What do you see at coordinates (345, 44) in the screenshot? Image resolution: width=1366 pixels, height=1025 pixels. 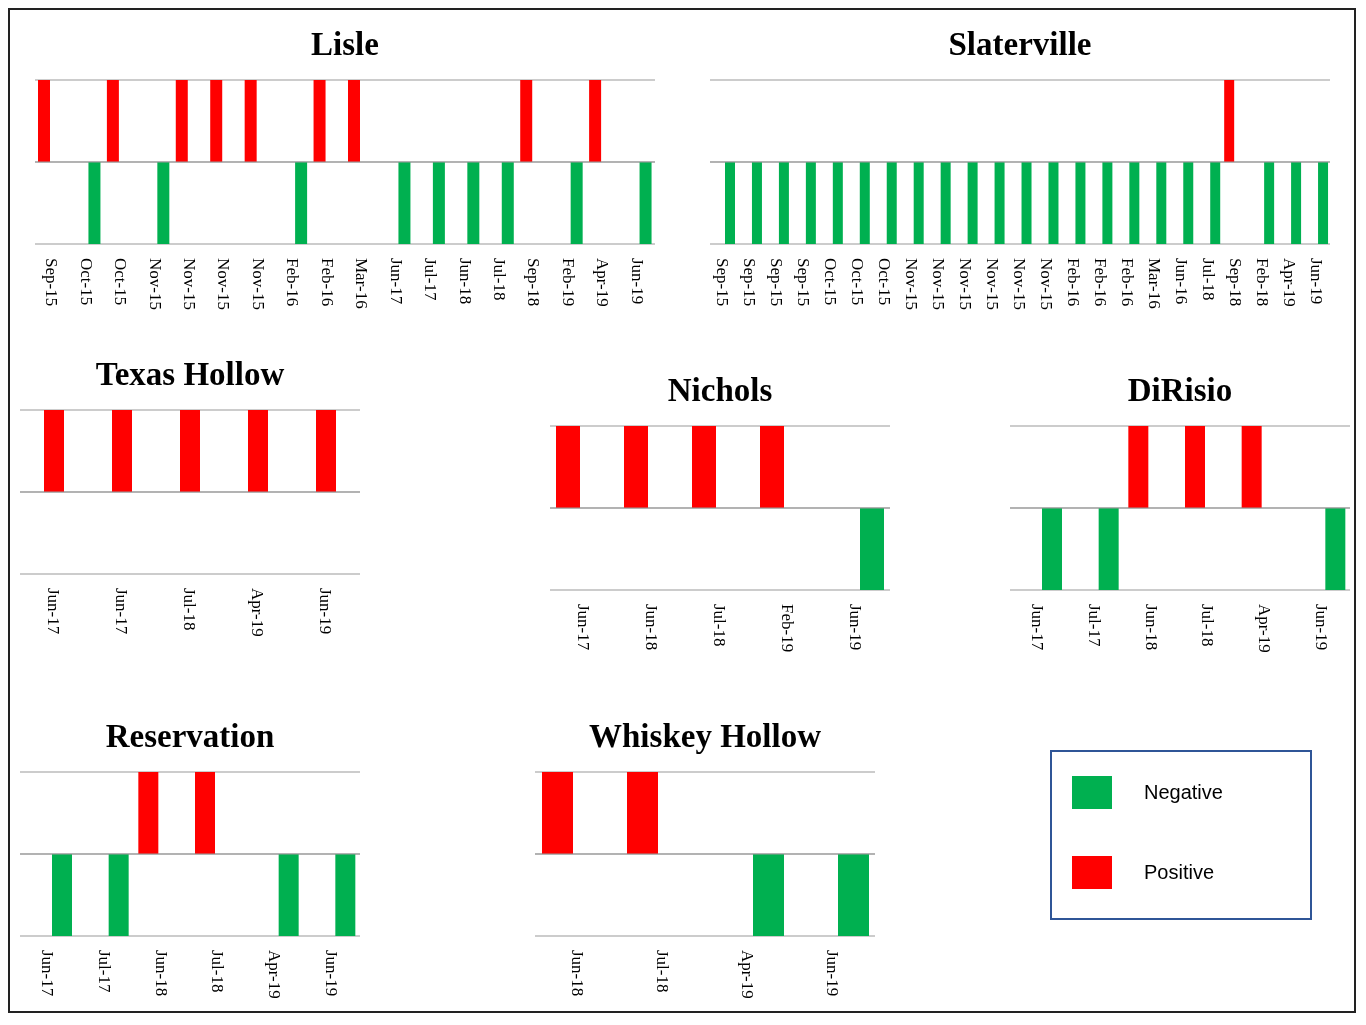 I see `chart-title: Lisle` at bounding box center [345, 44].